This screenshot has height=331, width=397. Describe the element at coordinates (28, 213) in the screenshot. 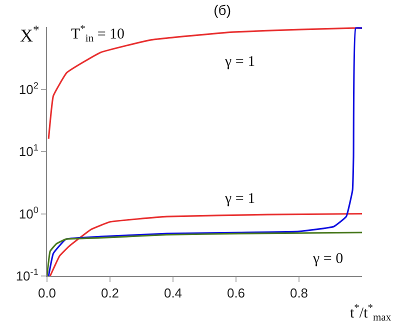

I see `y-tick-label: 10$^{0}$` at that location.